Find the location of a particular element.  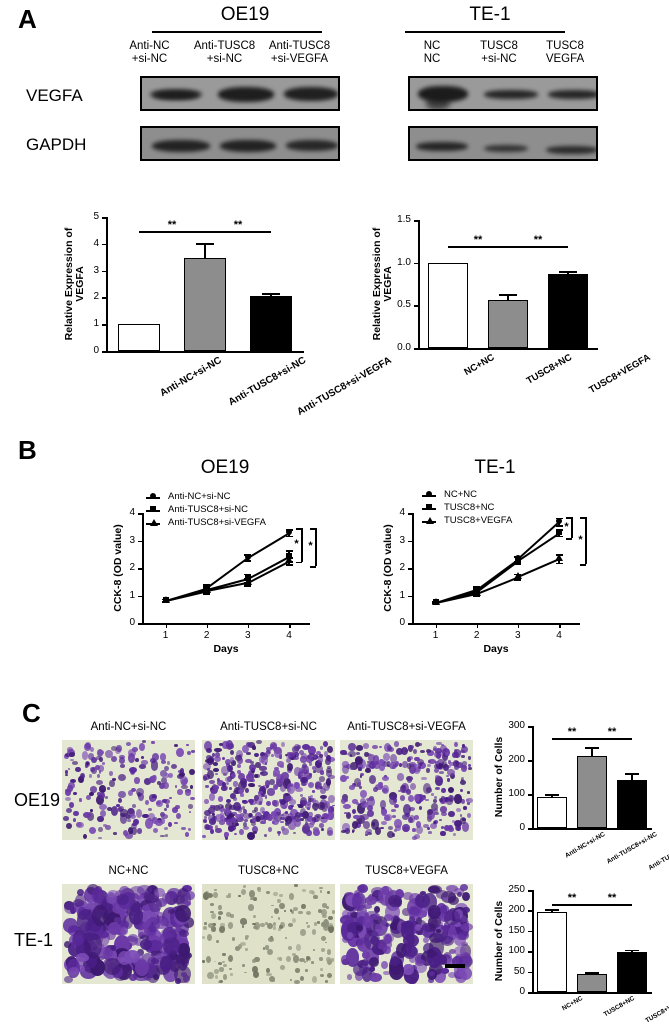

blot-band is located at coordinates (442, 146).